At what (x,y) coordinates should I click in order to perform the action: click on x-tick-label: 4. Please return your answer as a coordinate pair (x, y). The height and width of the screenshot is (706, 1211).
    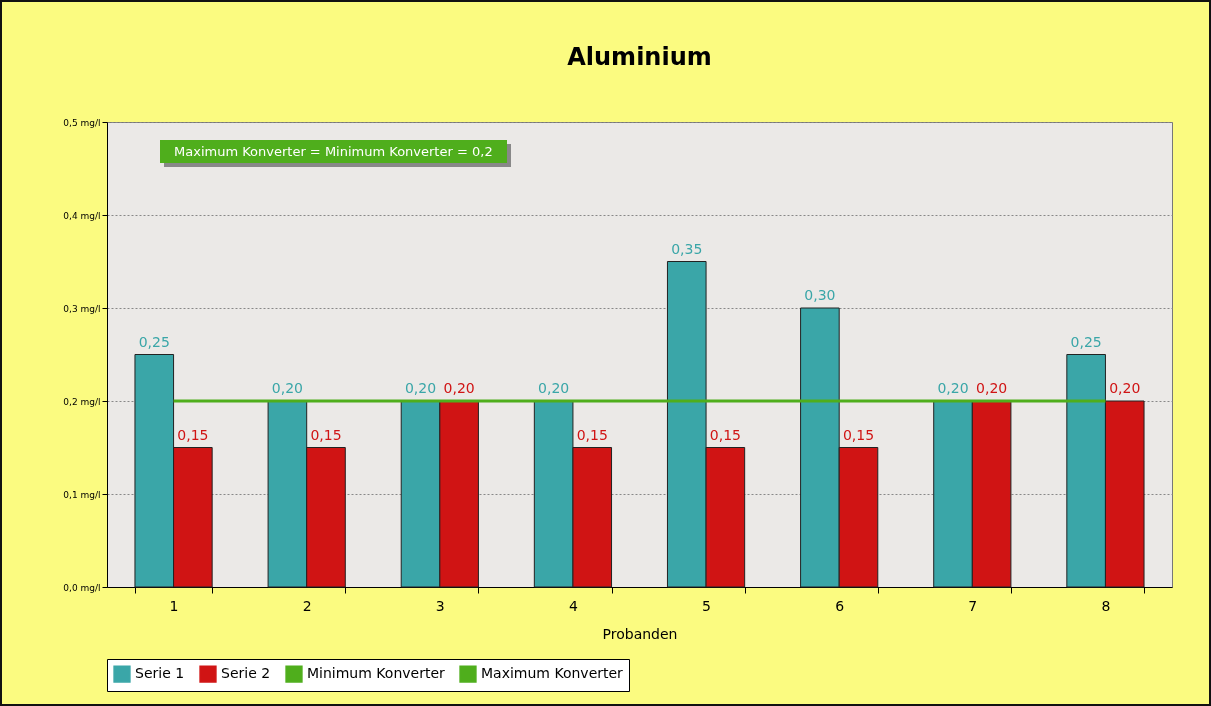
    Looking at the image, I should click on (573, 605).